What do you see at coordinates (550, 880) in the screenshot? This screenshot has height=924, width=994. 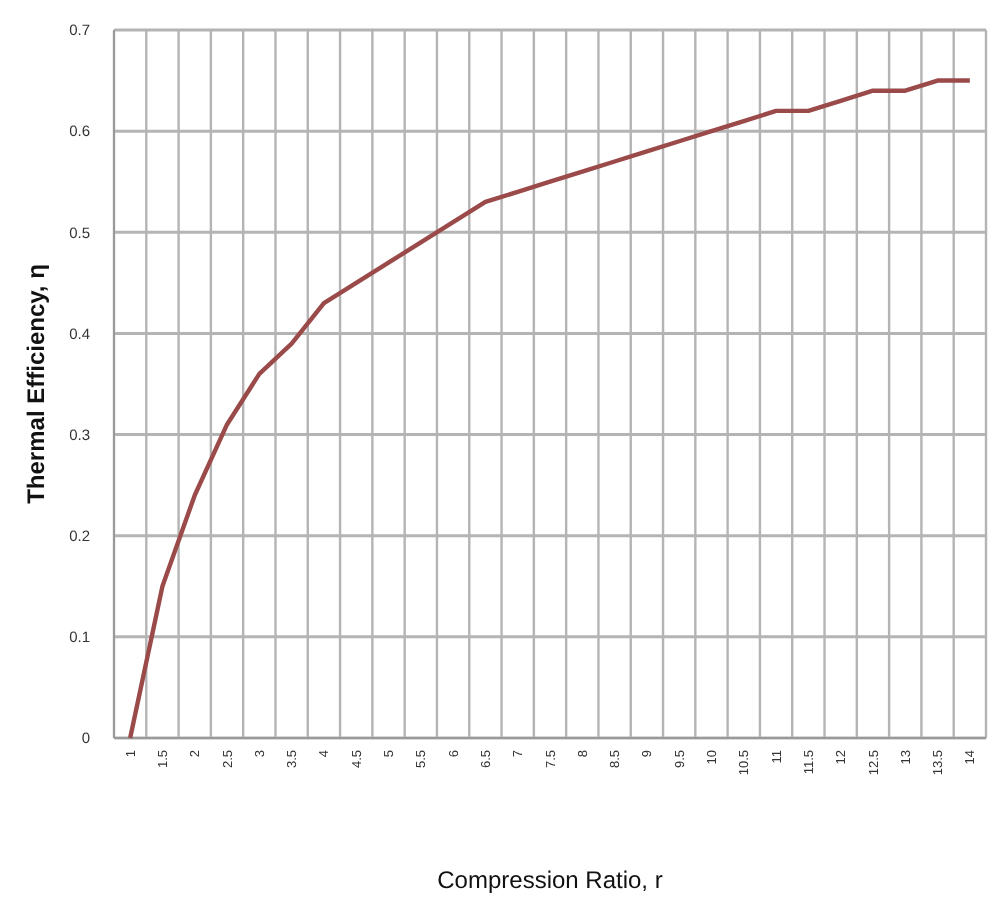 I see `x-axis-title: Compression Ratio, r` at bounding box center [550, 880].